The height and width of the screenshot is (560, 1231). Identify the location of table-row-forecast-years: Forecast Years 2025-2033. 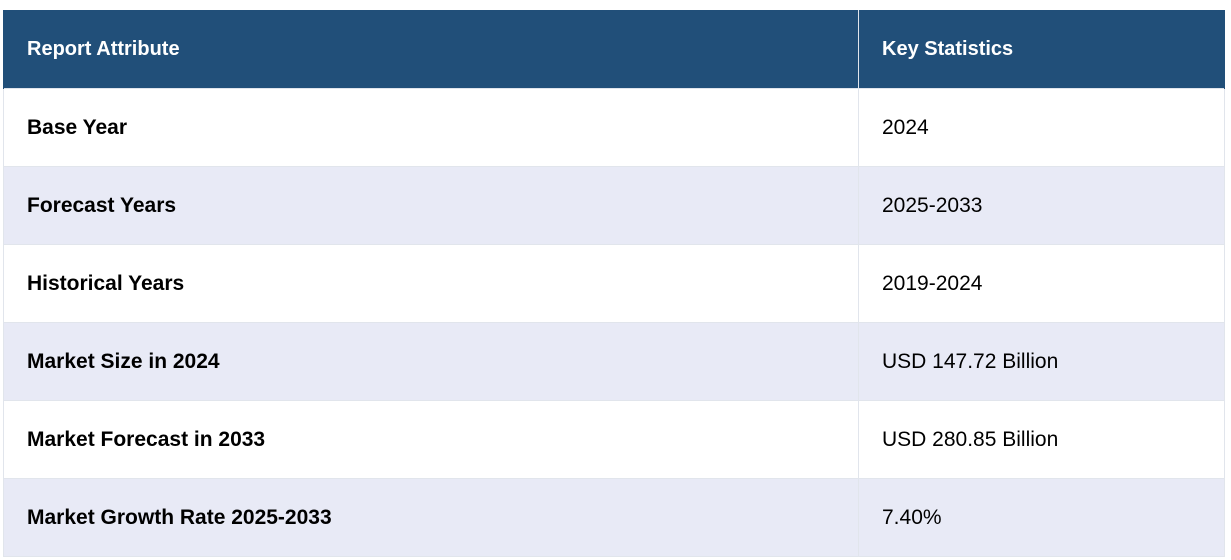
(614, 205).